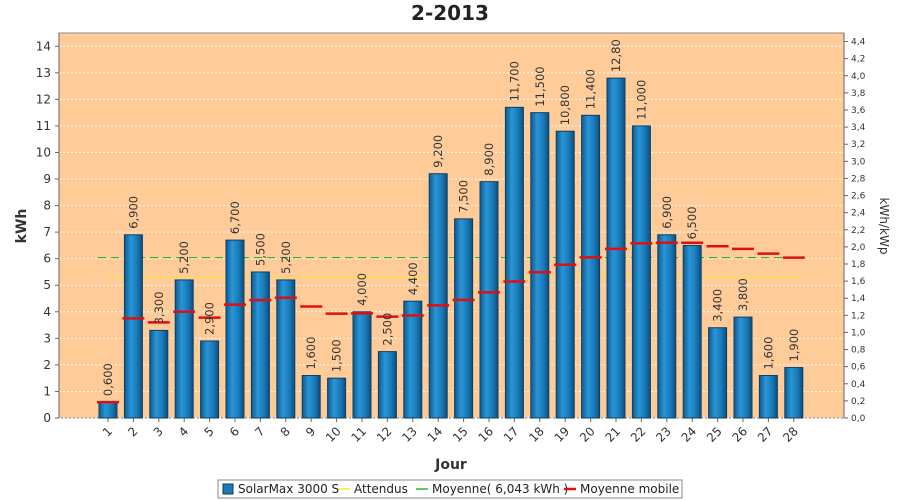 The width and height of the screenshot is (900, 500). I want to click on legend-label: Attendus, so click(381, 489).